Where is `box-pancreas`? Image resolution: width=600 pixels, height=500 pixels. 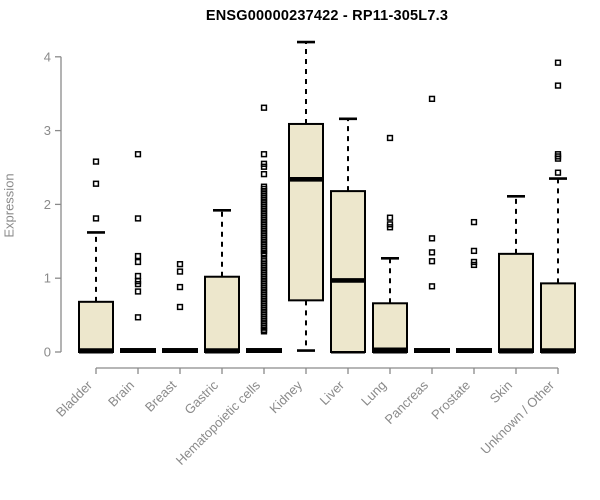 box-pancreas is located at coordinates (432, 224).